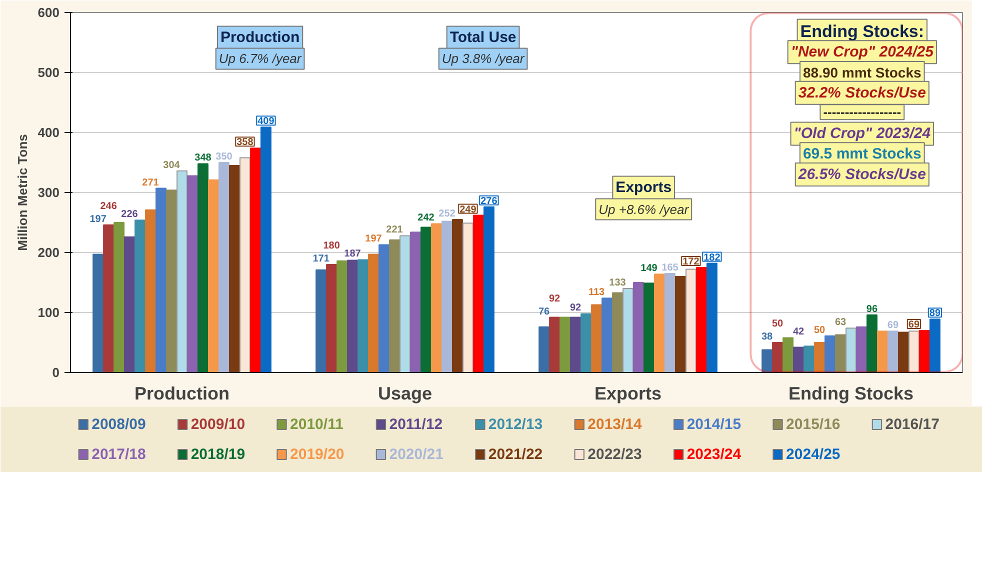  What do you see at coordinates (203, 158) in the screenshot?
I see `data-label: 348` at bounding box center [203, 158].